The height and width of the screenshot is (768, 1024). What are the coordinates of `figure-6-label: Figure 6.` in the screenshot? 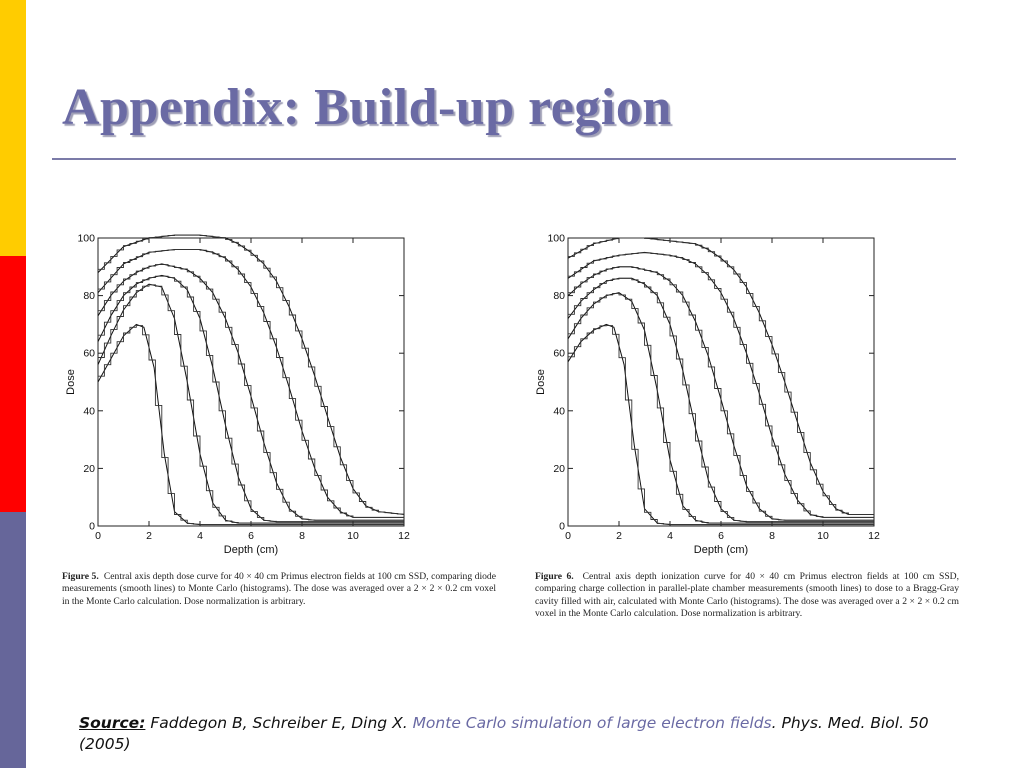 It's located at (554, 576).